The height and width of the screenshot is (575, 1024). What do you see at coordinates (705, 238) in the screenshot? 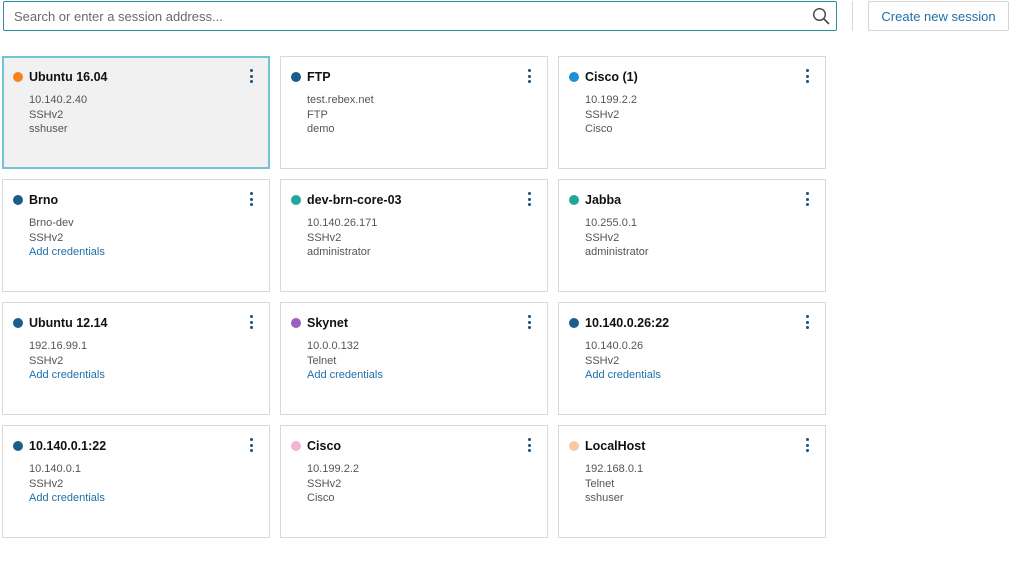
I see `session-details: 10.255.0.1 SSHv2 administrator` at bounding box center [705, 238].